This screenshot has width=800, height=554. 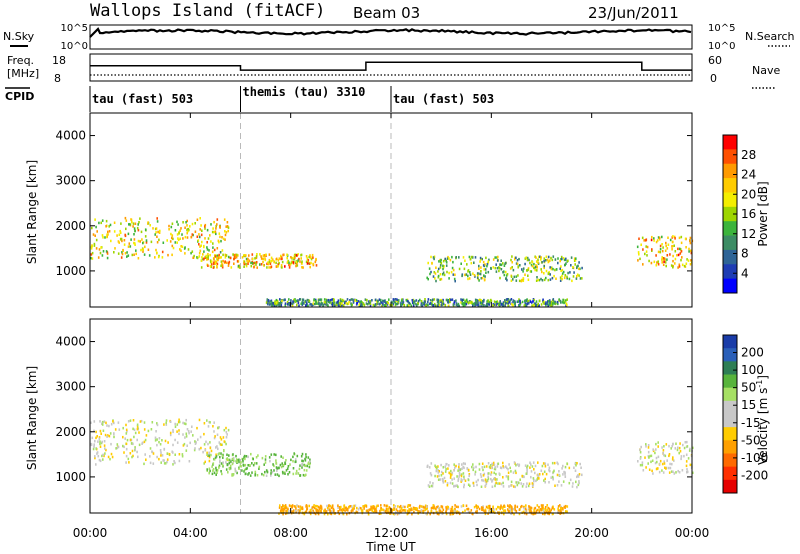 I want to click on nave-label: Nave, so click(x=766, y=70).